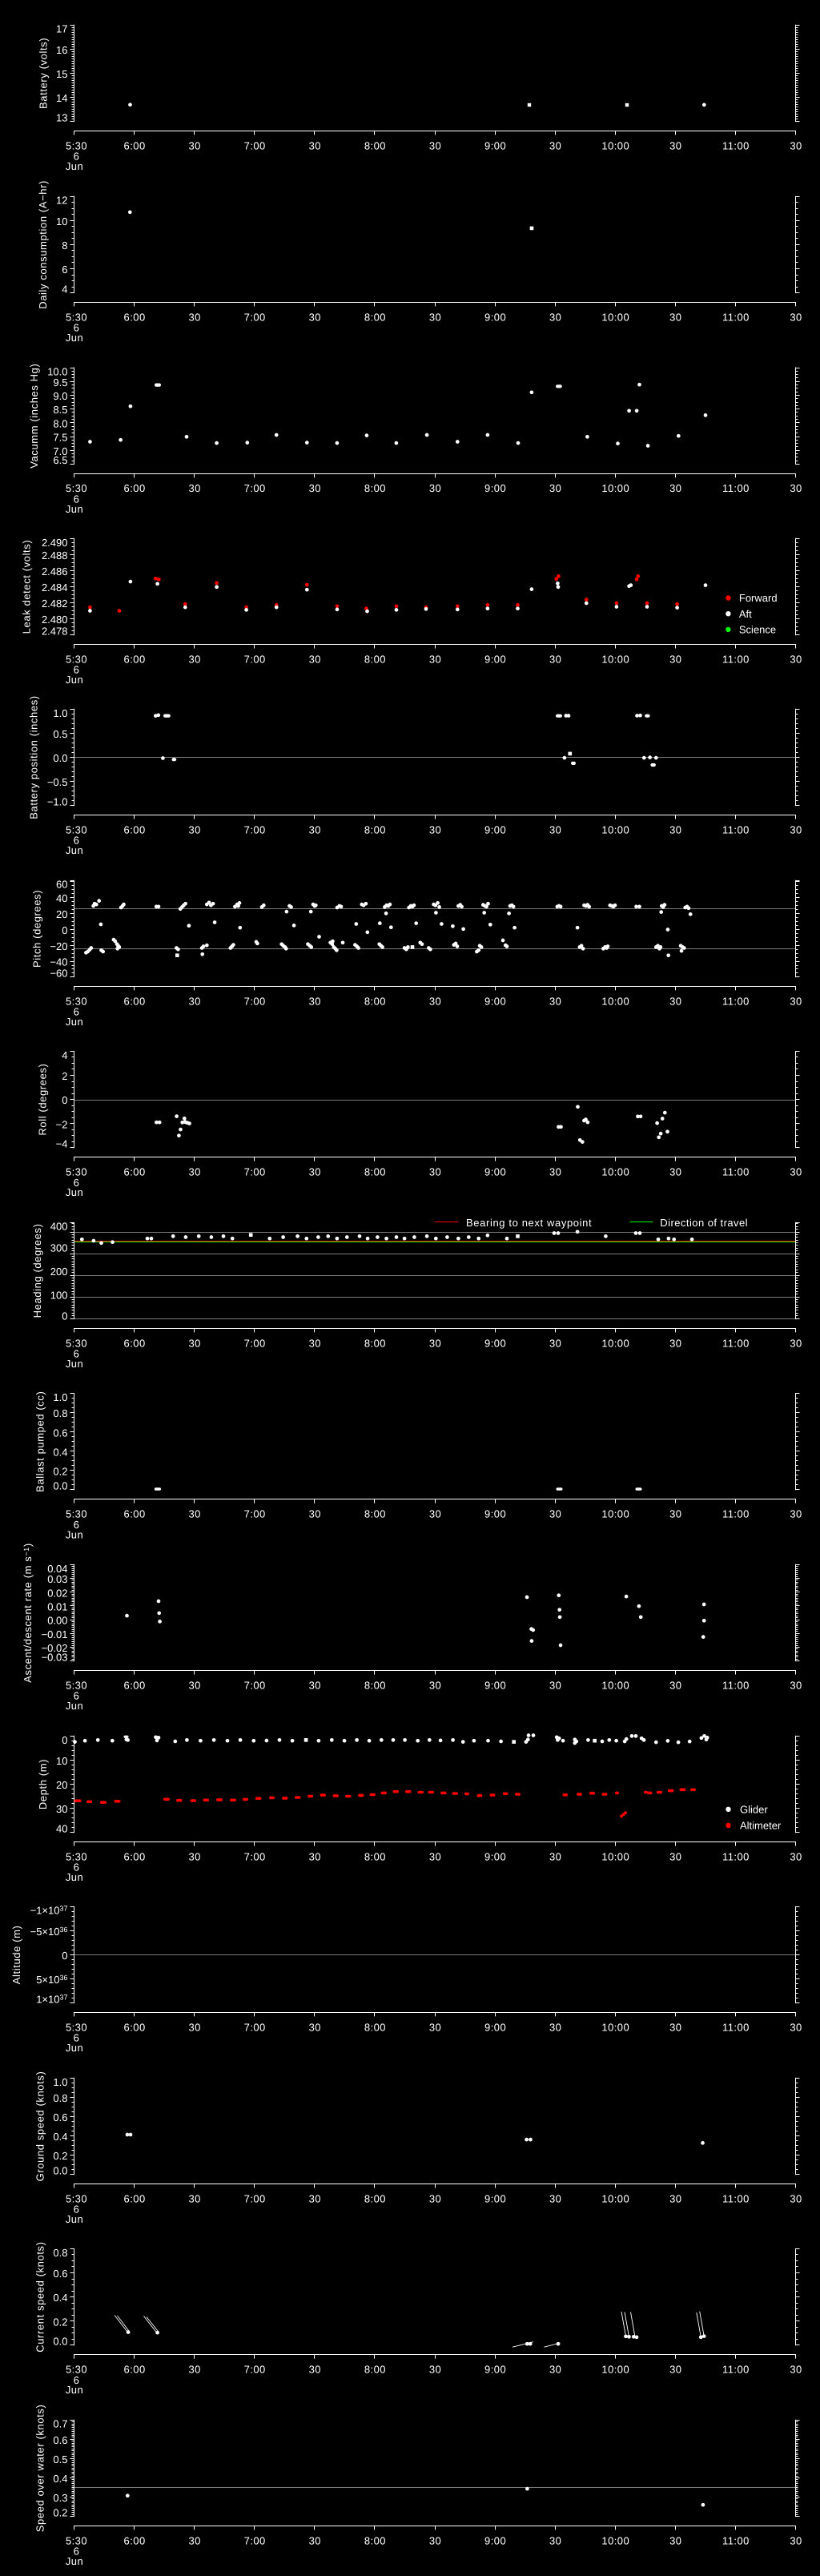 The height and width of the screenshot is (2576, 820). Describe the element at coordinates (60, 713) in the screenshot. I see `svg-text: 1.0` at that location.